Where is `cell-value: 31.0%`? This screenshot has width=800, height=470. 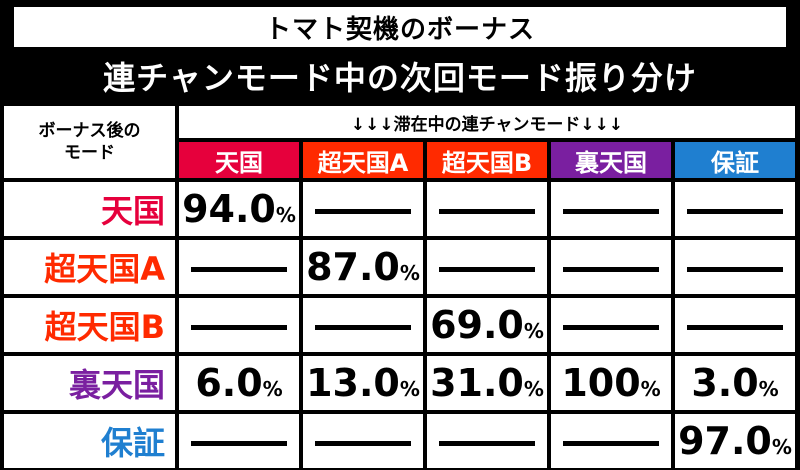
cell-value: 31.0% is located at coordinates (487, 383).